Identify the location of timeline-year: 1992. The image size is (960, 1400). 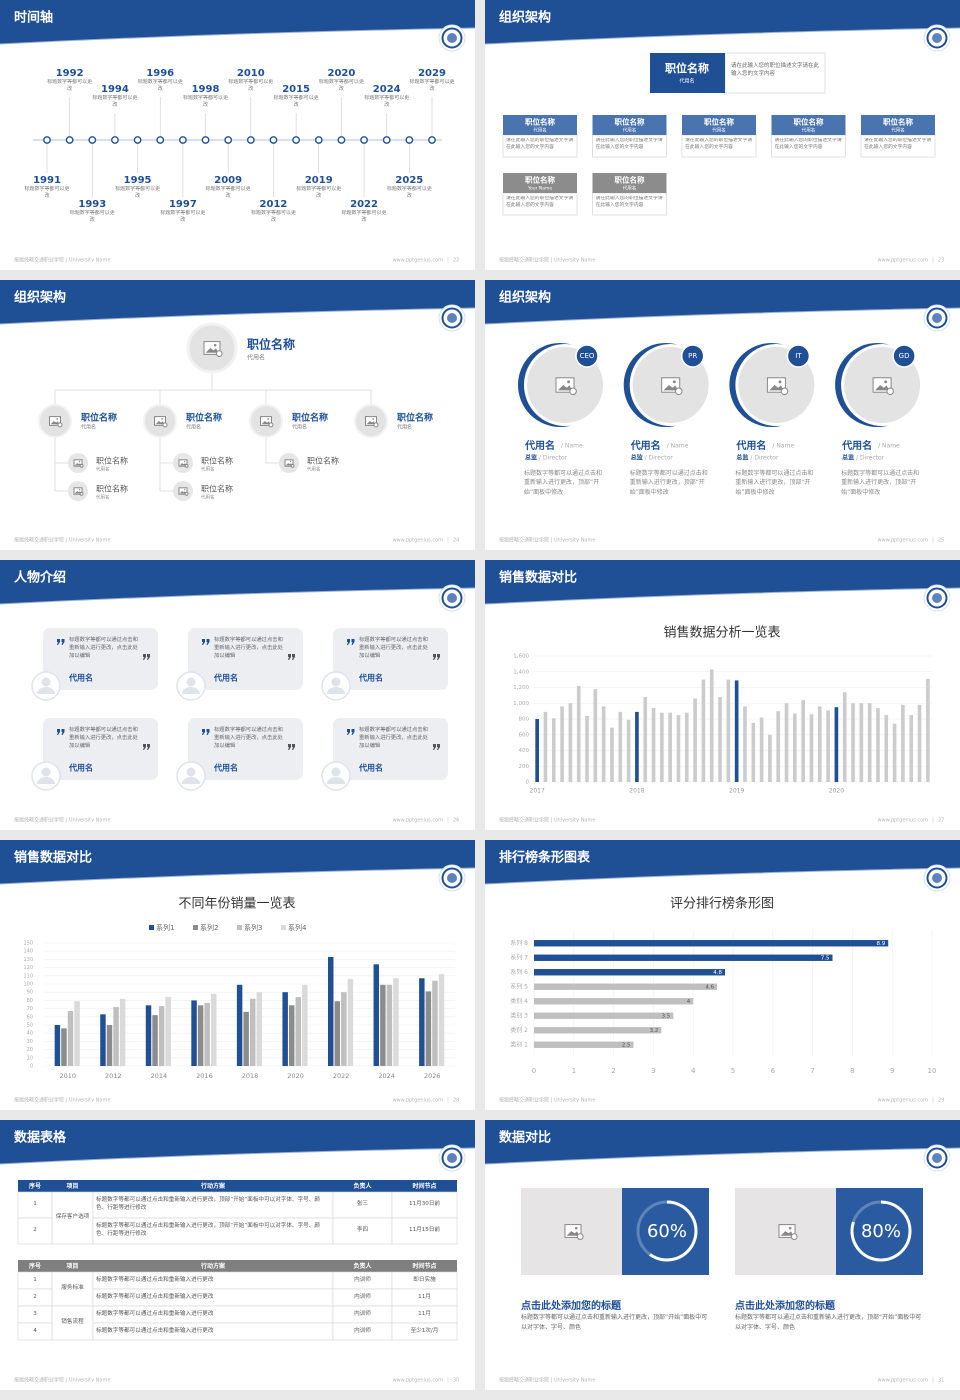
(70, 73).